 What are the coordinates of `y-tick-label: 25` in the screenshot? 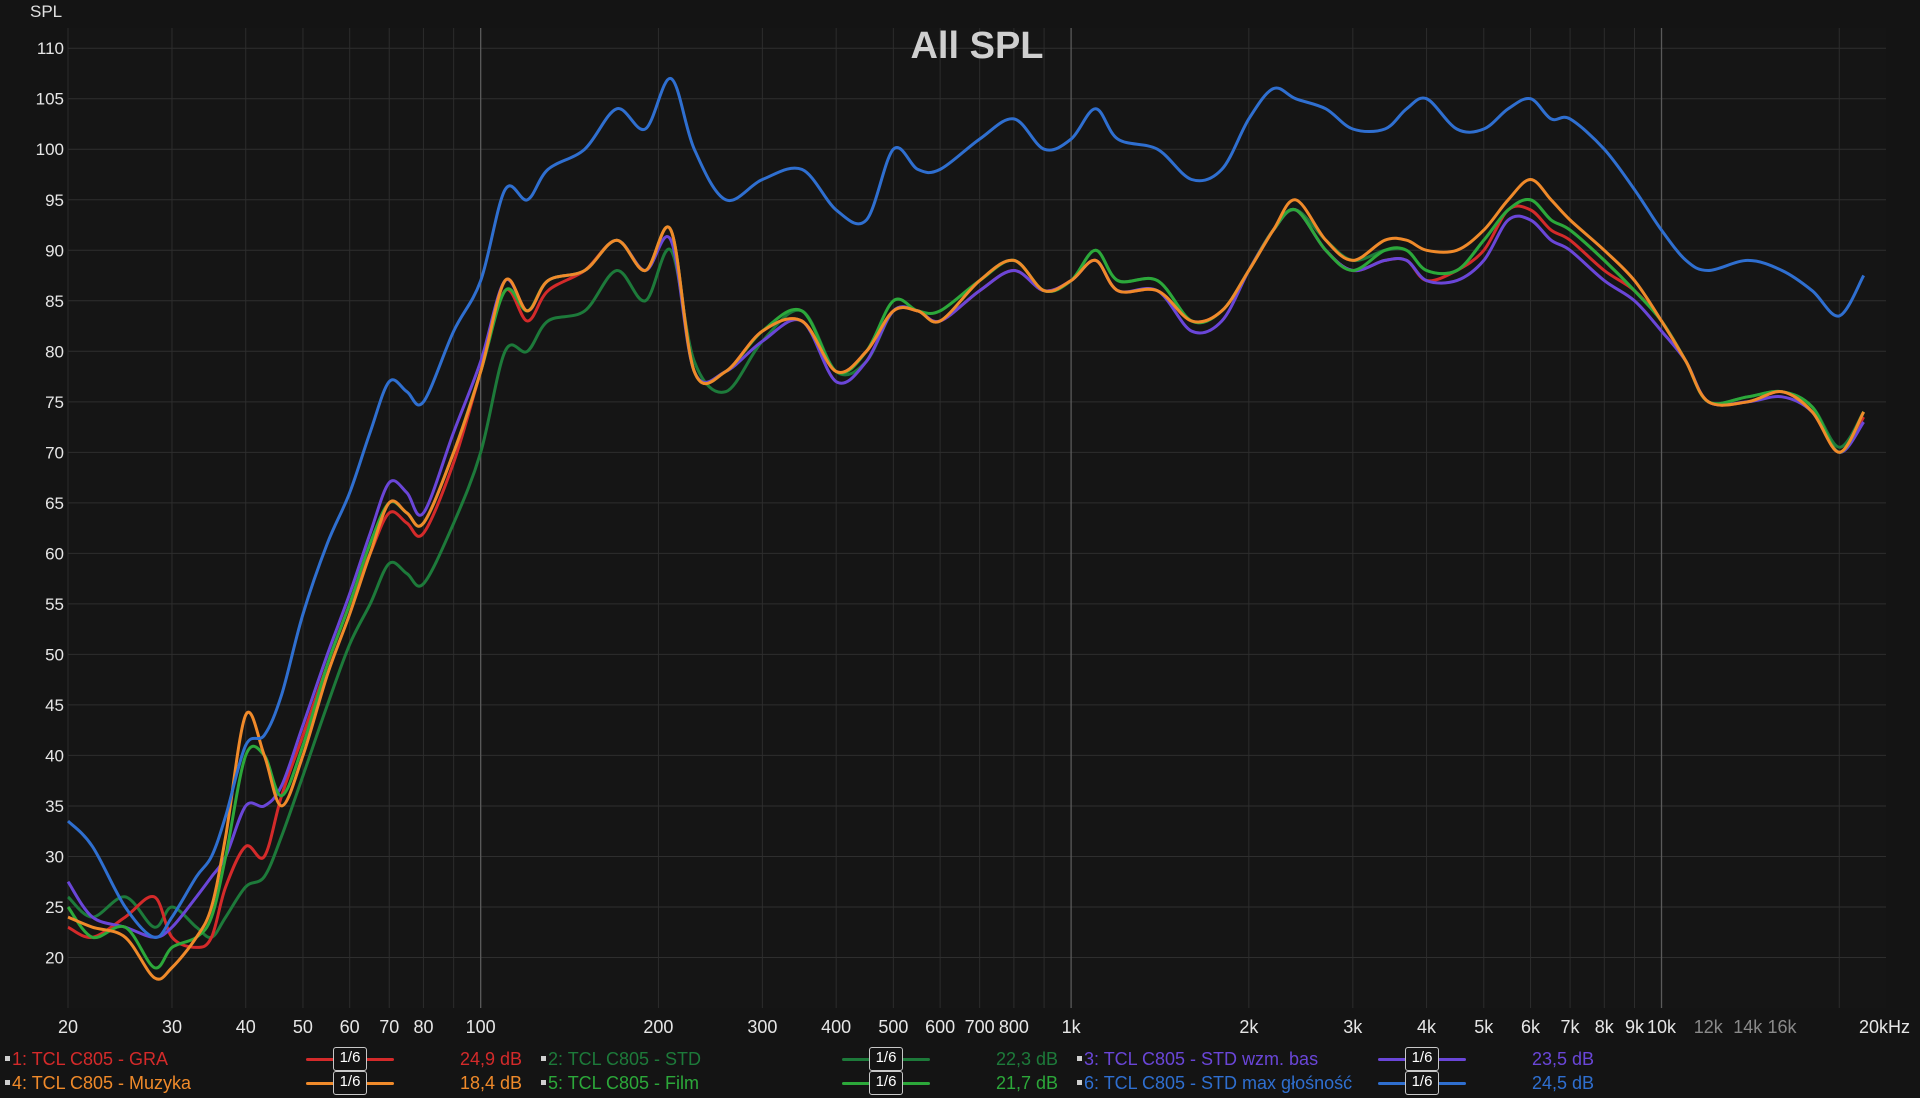 It's located at (54, 907).